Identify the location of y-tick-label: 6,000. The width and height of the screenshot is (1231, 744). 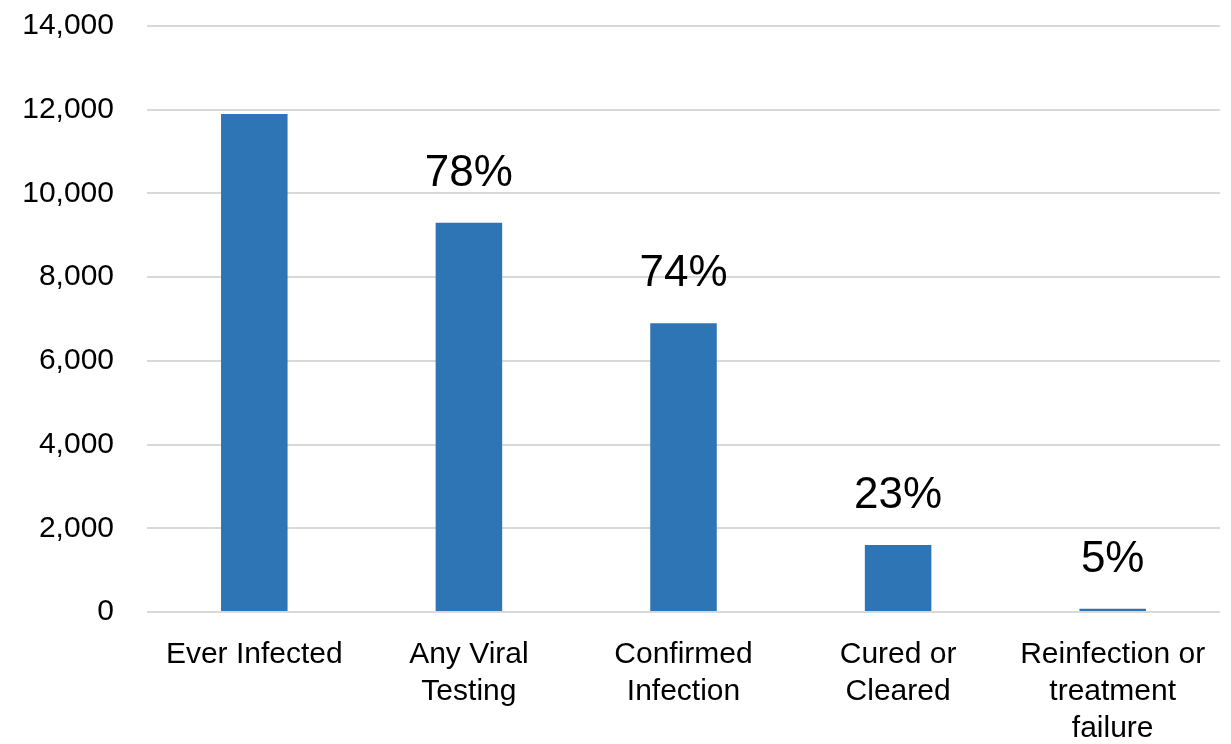
(76, 359).